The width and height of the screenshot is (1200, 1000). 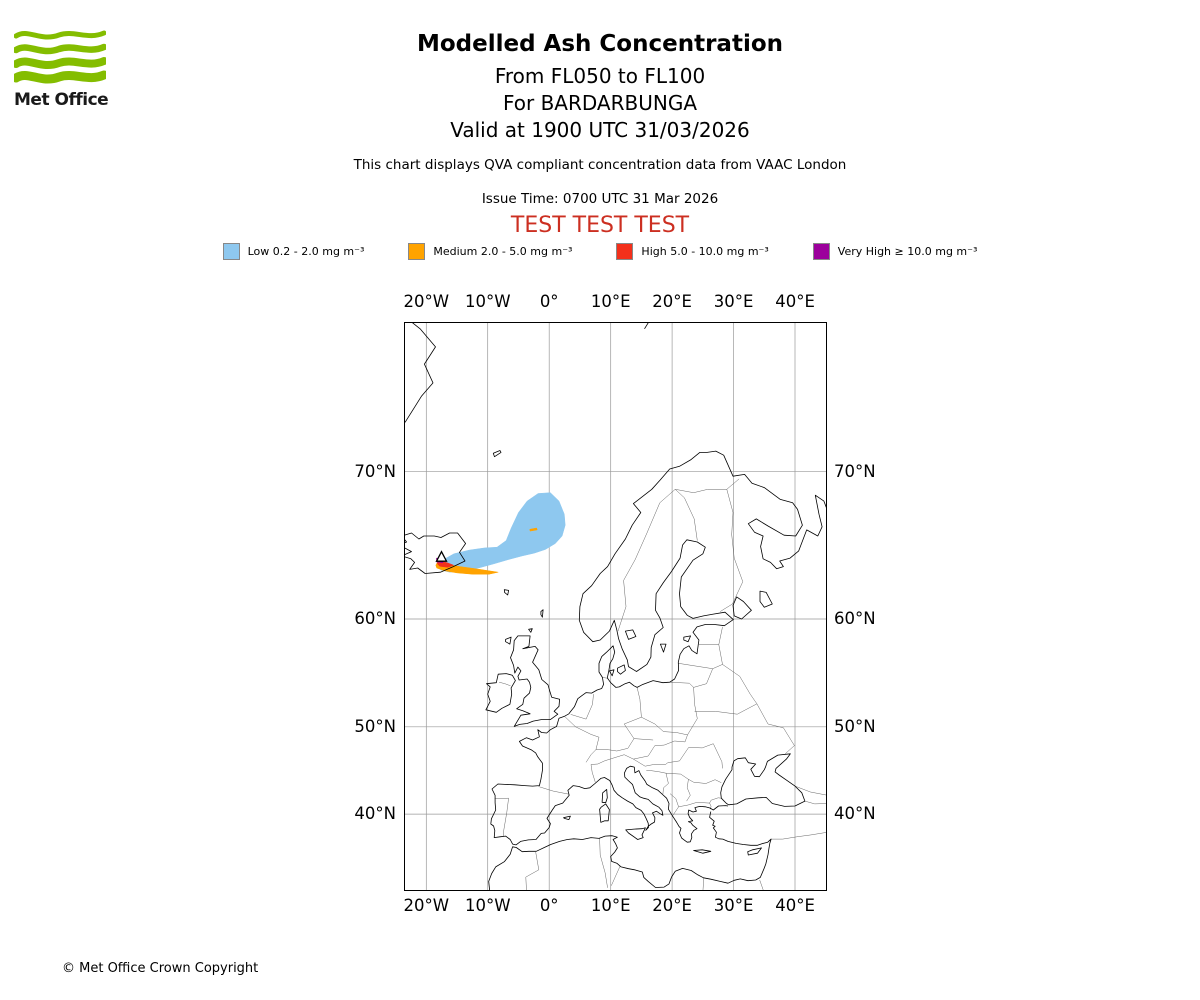 I want to click on legend-label-high: High 5.0 - 10.0 mg m⁻³, so click(x=705, y=251).